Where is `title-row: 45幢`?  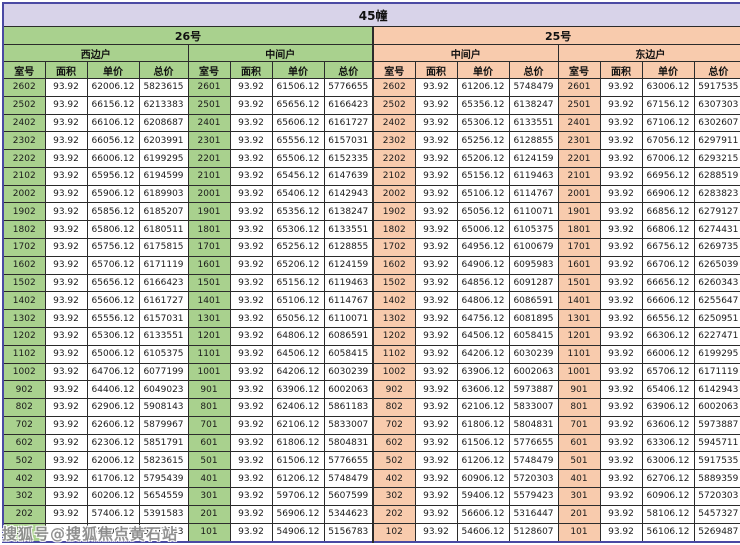 title-row: 45幢 is located at coordinates (371, 14).